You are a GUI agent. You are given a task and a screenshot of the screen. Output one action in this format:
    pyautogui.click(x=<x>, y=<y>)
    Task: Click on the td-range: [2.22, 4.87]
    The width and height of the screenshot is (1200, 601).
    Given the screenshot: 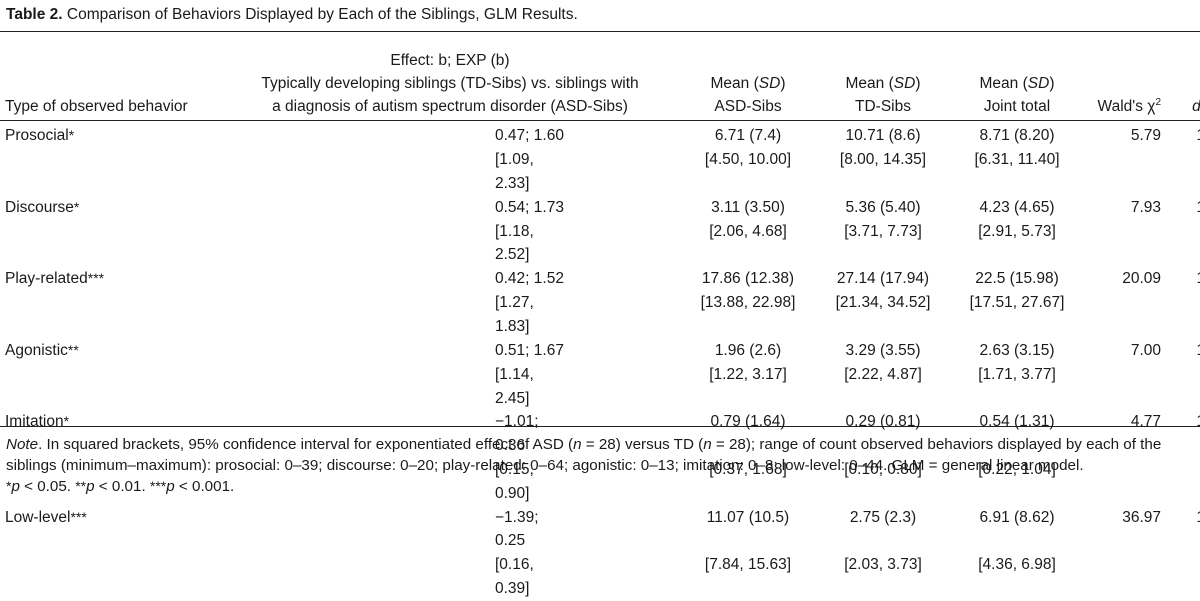 What is the action you would take?
    pyautogui.click(x=883, y=374)
    